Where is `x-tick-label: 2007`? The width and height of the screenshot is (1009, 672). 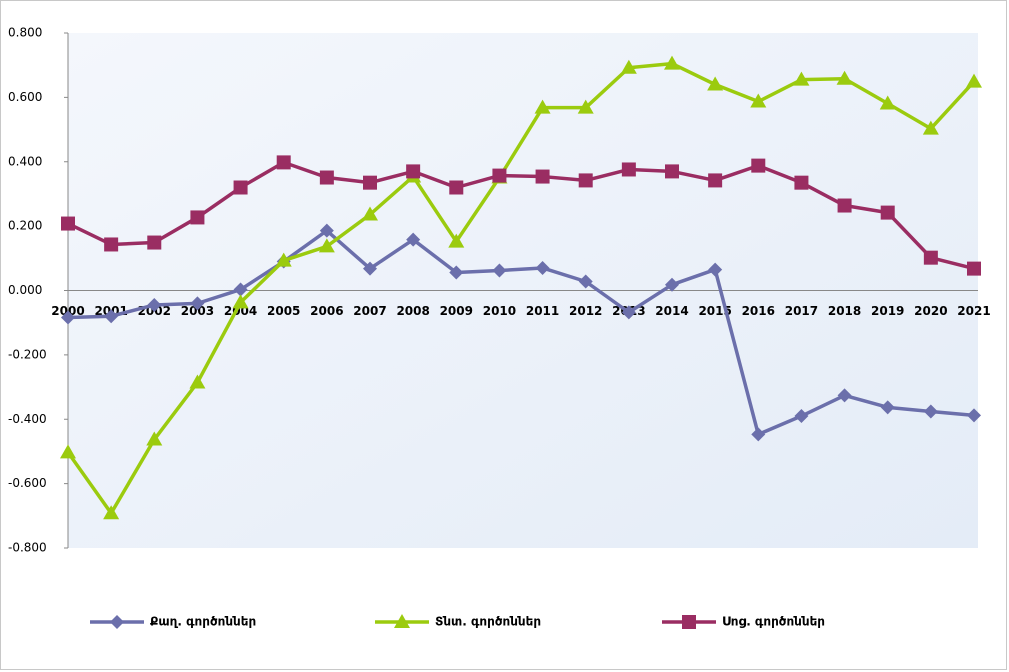 x-tick-label: 2007 is located at coordinates (369, 311).